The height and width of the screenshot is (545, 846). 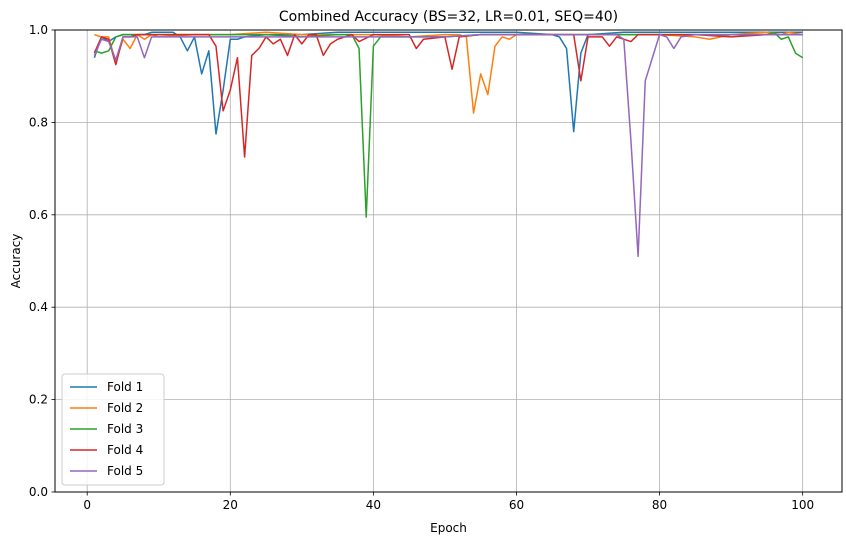 I want to click on x-tick-label: 0, so click(x=87, y=505).